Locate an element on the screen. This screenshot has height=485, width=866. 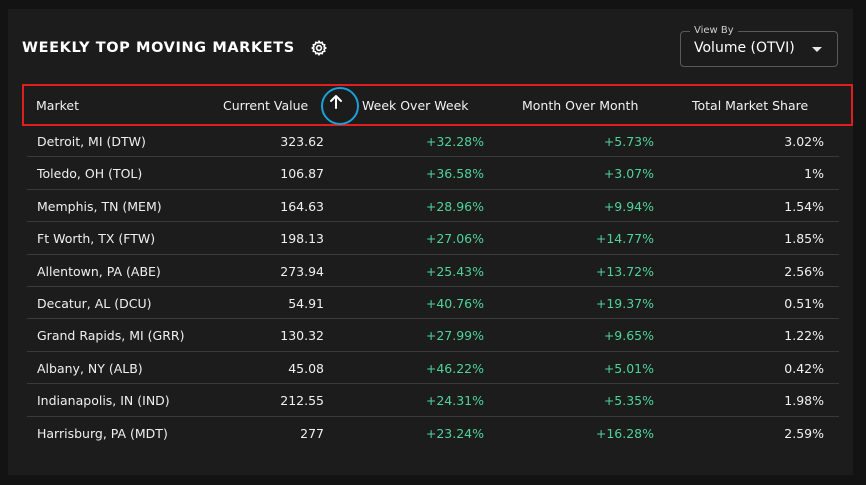
column-header-current-value: Current Value is located at coordinates (266, 105).